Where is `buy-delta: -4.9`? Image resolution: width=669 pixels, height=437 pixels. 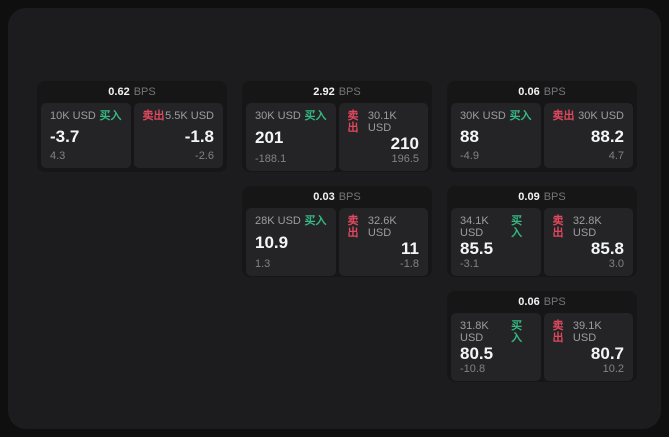 buy-delta: -4.9 is located at coordinates (469, 156).